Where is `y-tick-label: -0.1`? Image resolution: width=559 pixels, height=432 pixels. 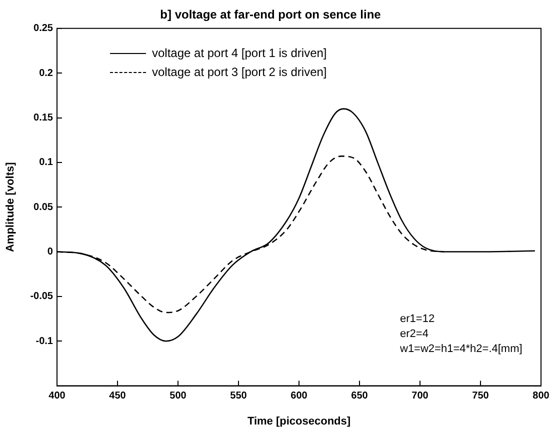
y-tick-label: -0.1 is located at coordinates (45, 341).